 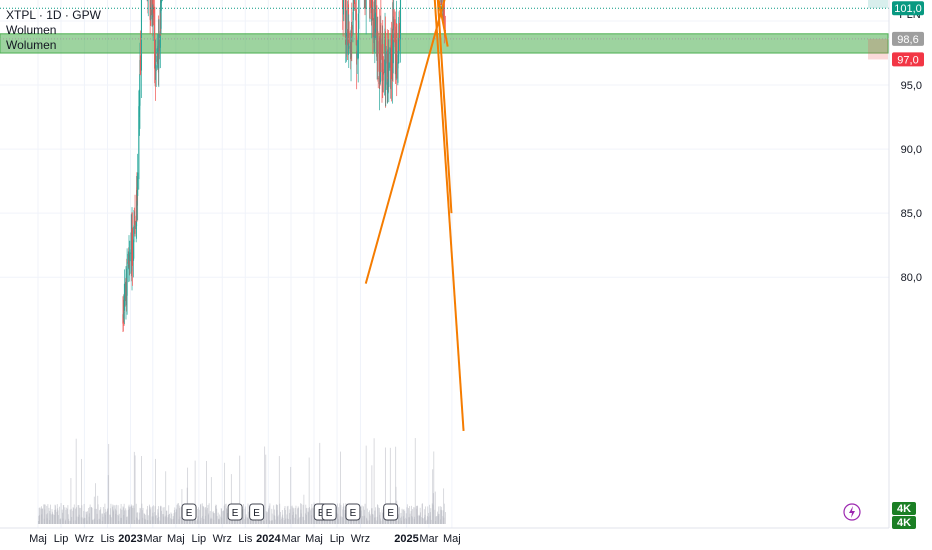 What do you see at coordinates (31, 30) in the screenshot?
I see `volume-indicator-label: Wolumen` at bounding box center [31, 30].